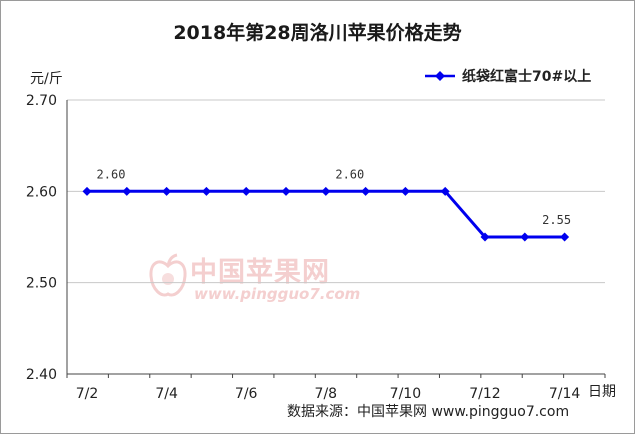 Image resolution: width=635 pixels, height=434 pixels. Describe the element at coordinates (527, 77) in the screenshot. I see `legend-series-label: 纸袋红富士70#以上` at that location.